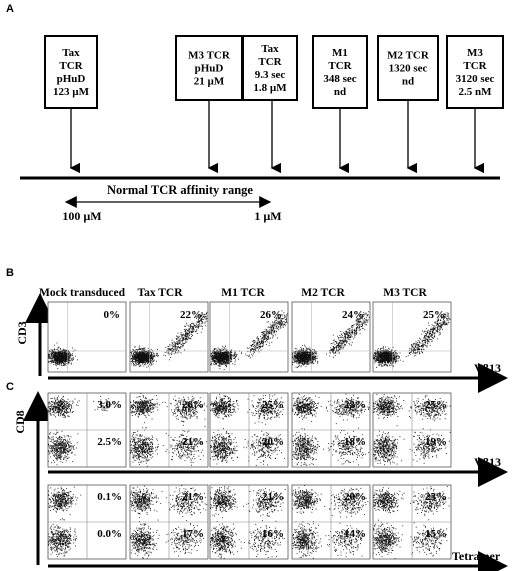 The width and height of the screenshot is (520, 571). Describe the element at coordinates (112, 315) in the screenshot. I see `percent-label: 0%` at that location.